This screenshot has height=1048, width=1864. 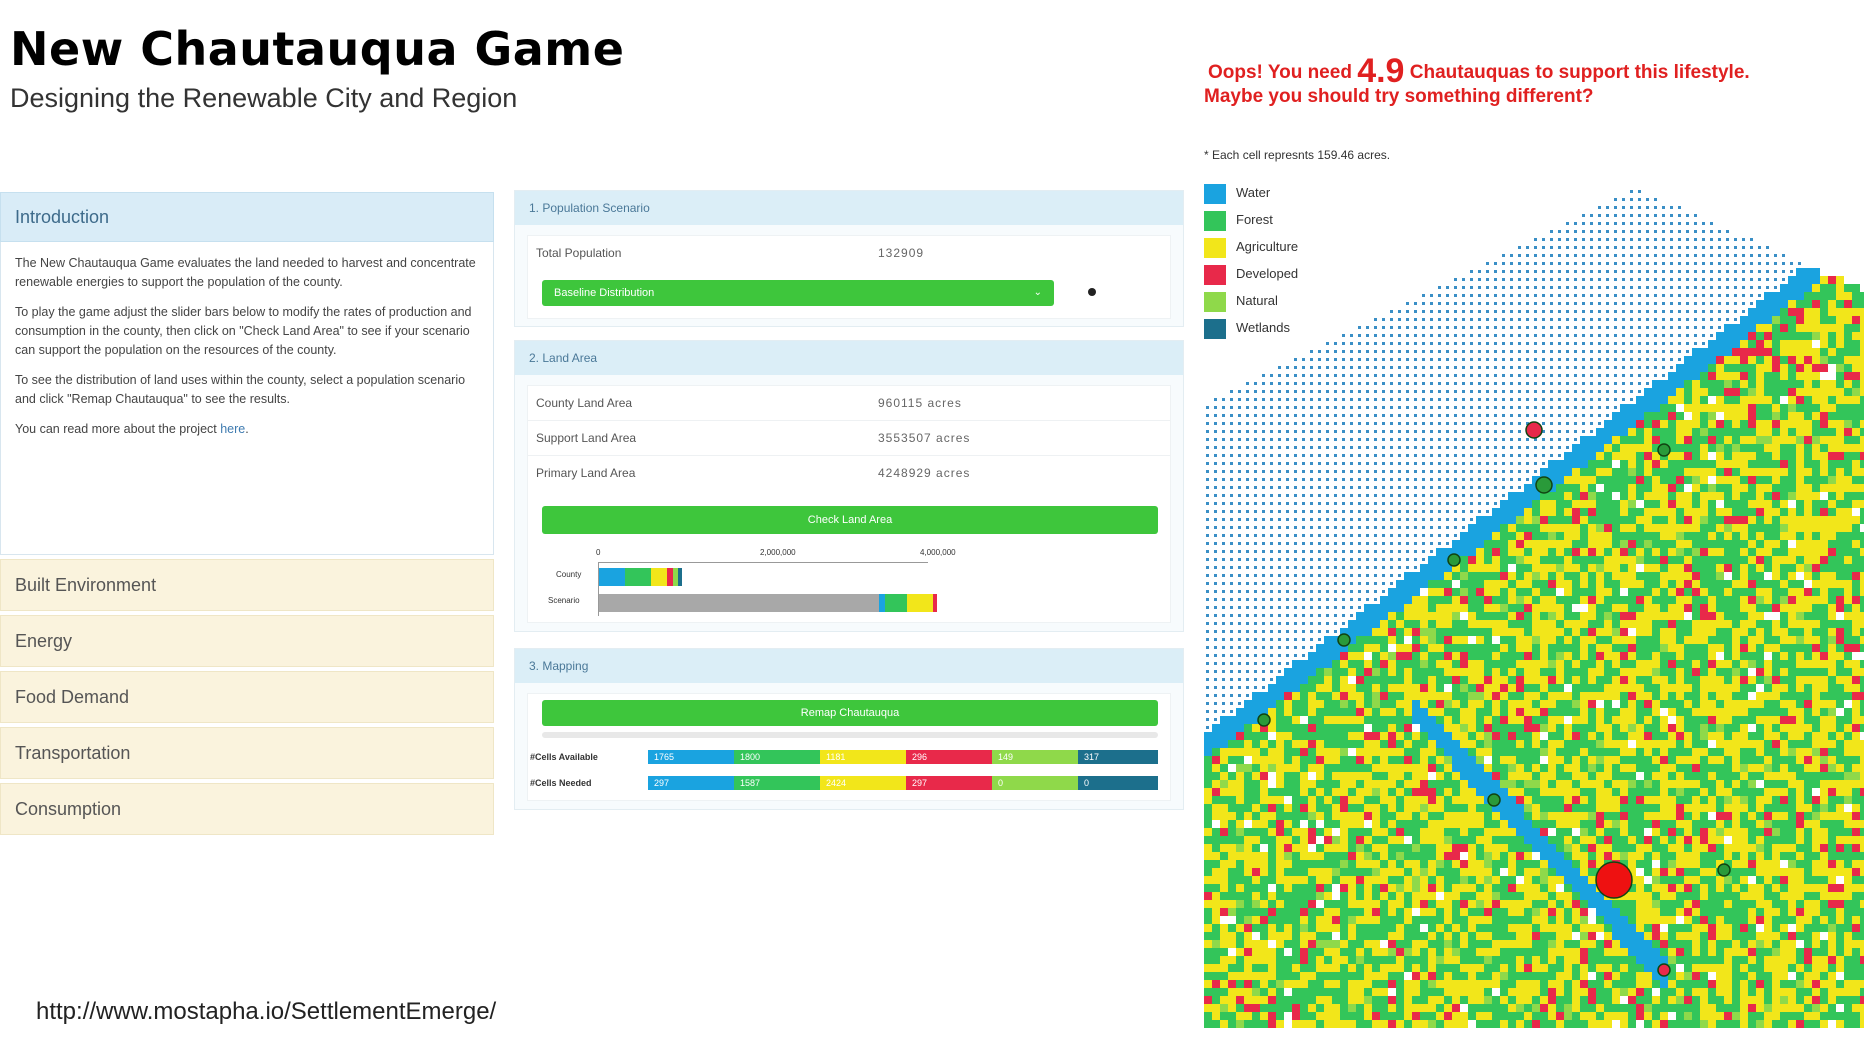 What do you see at coordinates (564, 600) in the screenshot?
I see `chart-row-label: Scenario` at bounding box center [564, 600].